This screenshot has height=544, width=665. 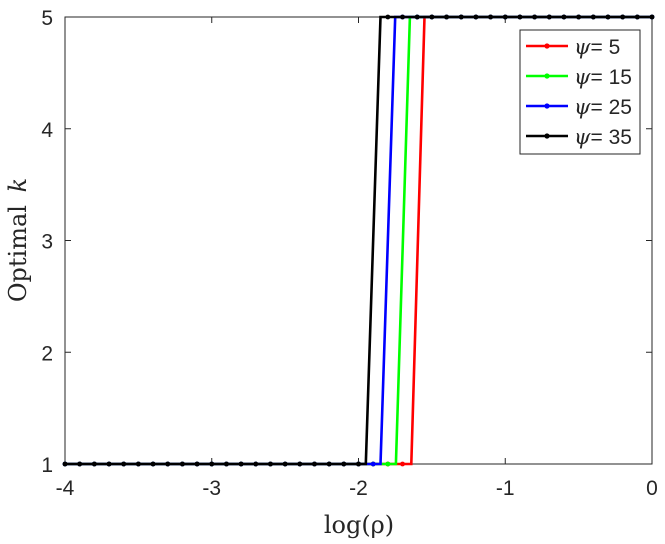 I want to click on legend-value: = 5, so click(x=605, y=47).